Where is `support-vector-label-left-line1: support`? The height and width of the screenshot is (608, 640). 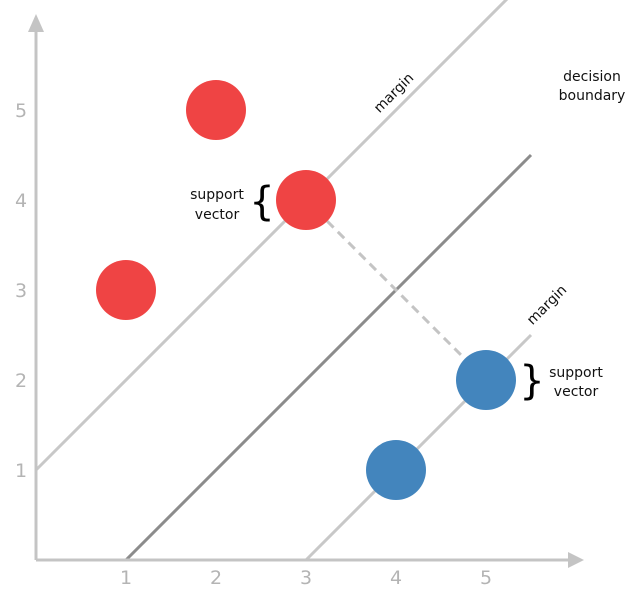 support-vector-label-left-line1: support is located at coordinates (217, 195).